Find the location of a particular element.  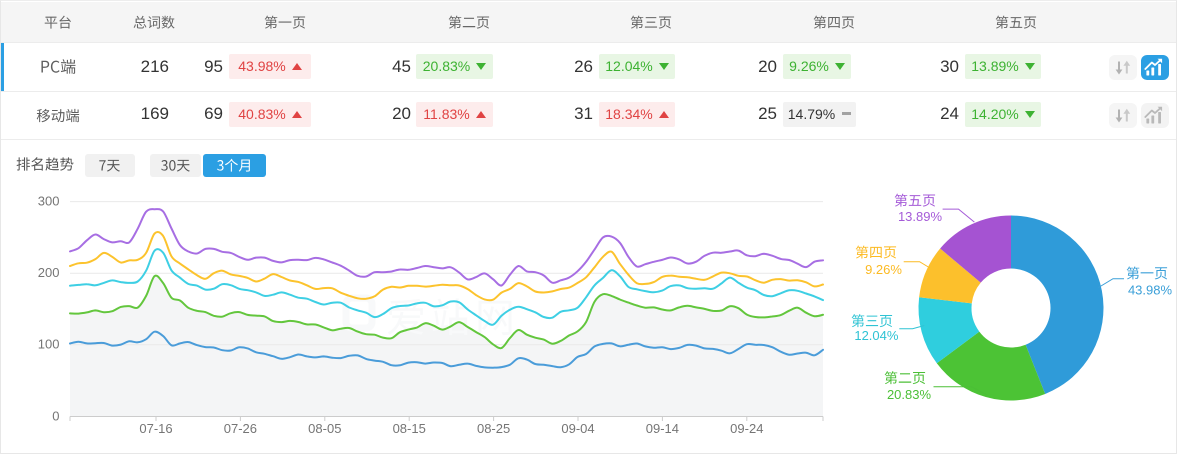

svg-text: 08-05 is located at coordinates (324, 428).